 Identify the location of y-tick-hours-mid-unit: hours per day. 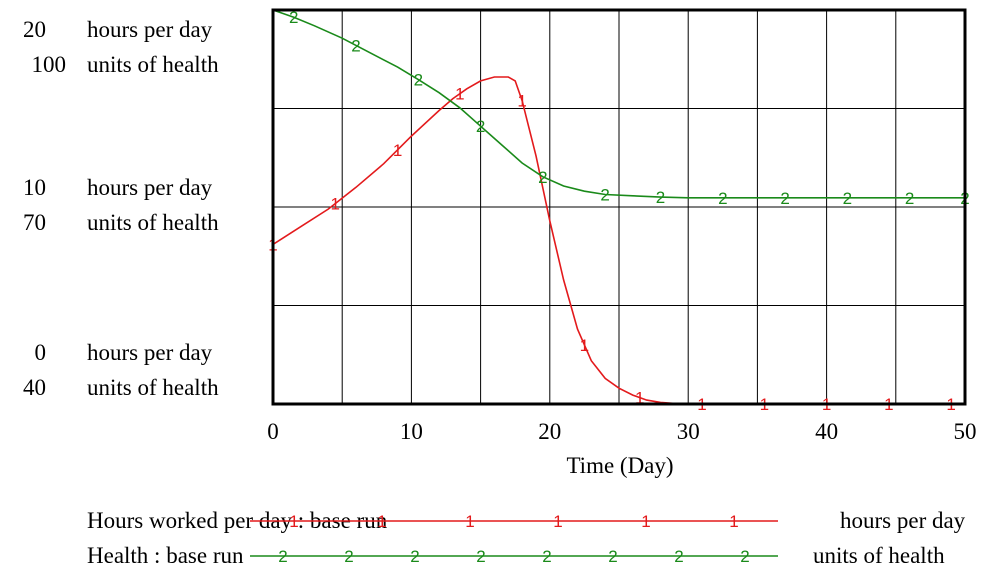
(150, 187).